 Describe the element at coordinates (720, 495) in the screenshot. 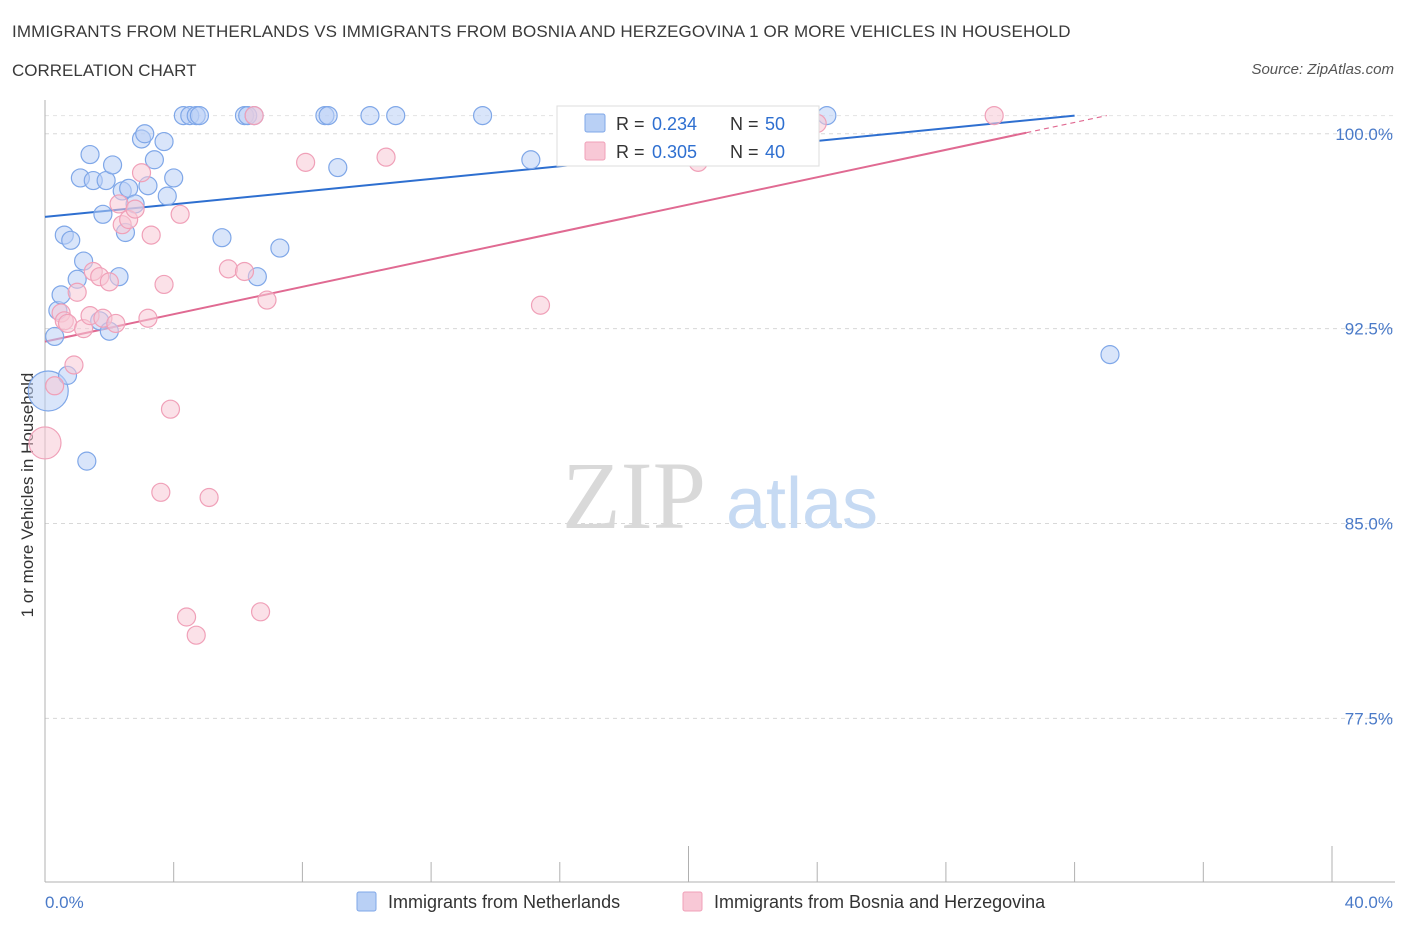

I see `watermark: ZIP atlas` at that location.